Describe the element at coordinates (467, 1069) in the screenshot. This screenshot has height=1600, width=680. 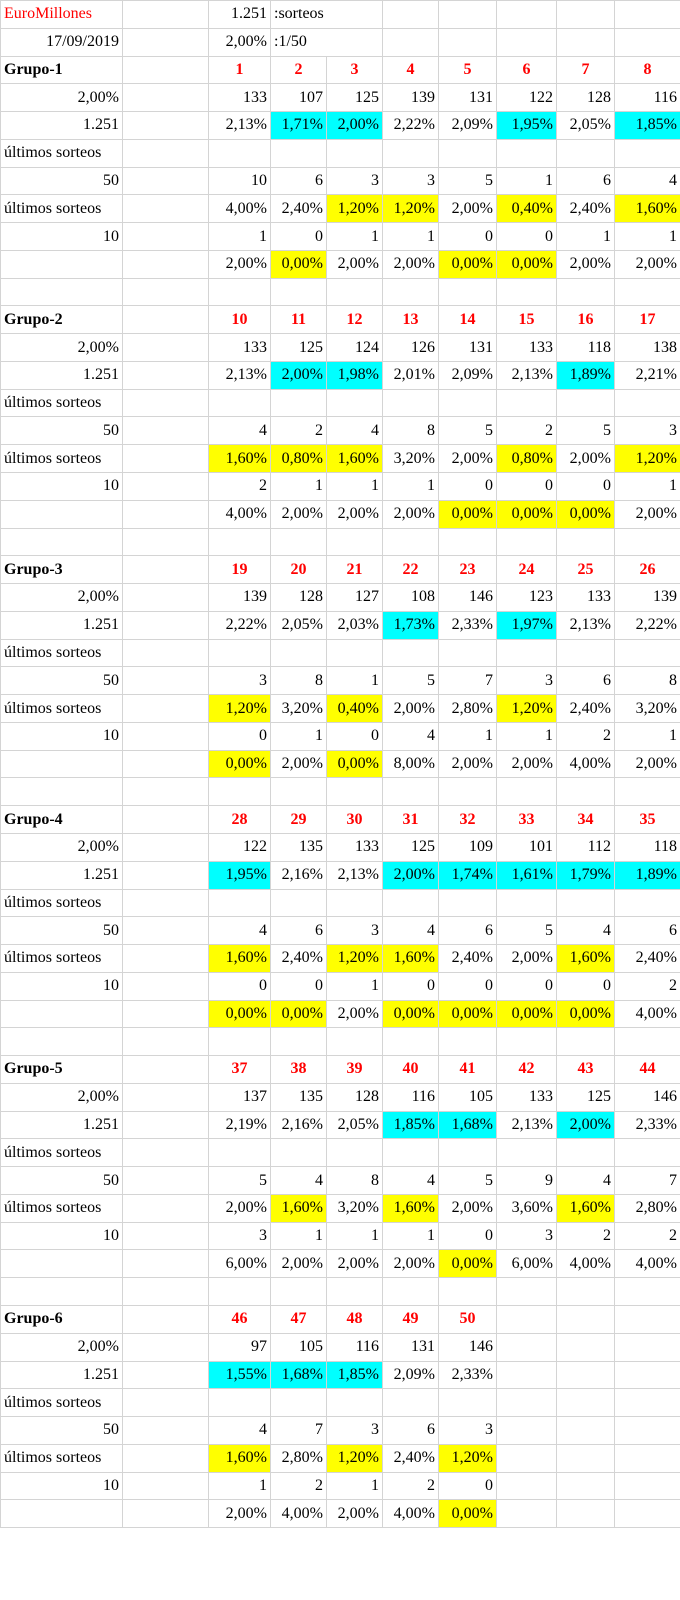
I see `ball-number-cell: 41` at that location.